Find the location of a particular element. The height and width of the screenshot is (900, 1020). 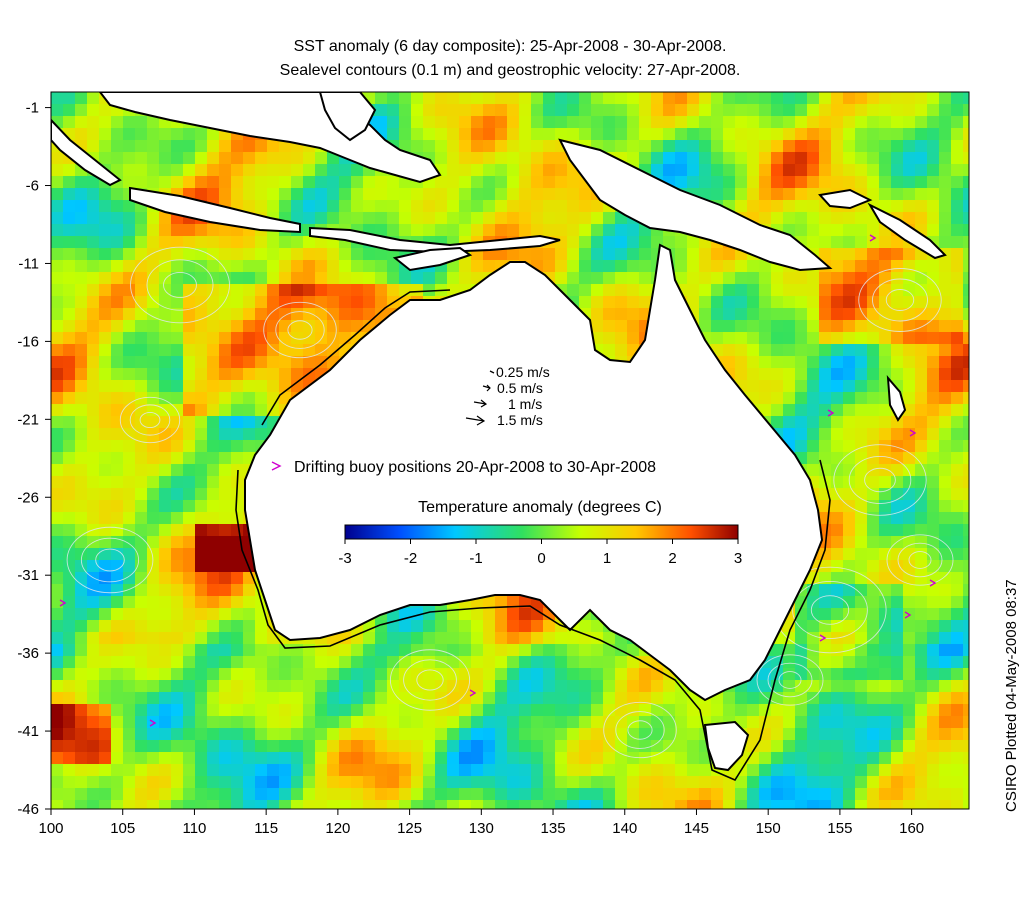

x-tick-label: 100 is located at coordinates (50, 828).